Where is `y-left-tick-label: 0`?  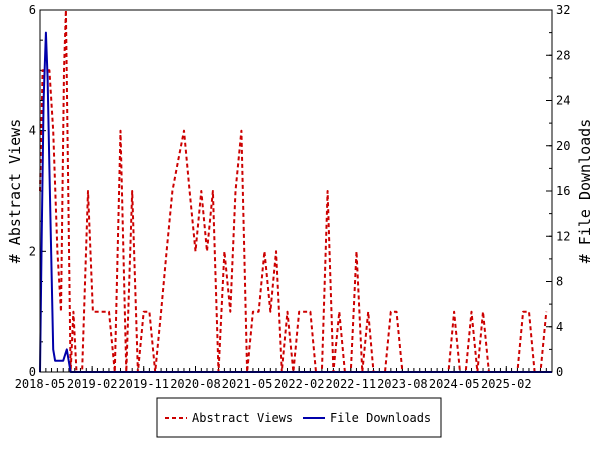 y-left-tick-label: 0 is located at coordinates (32, 372).